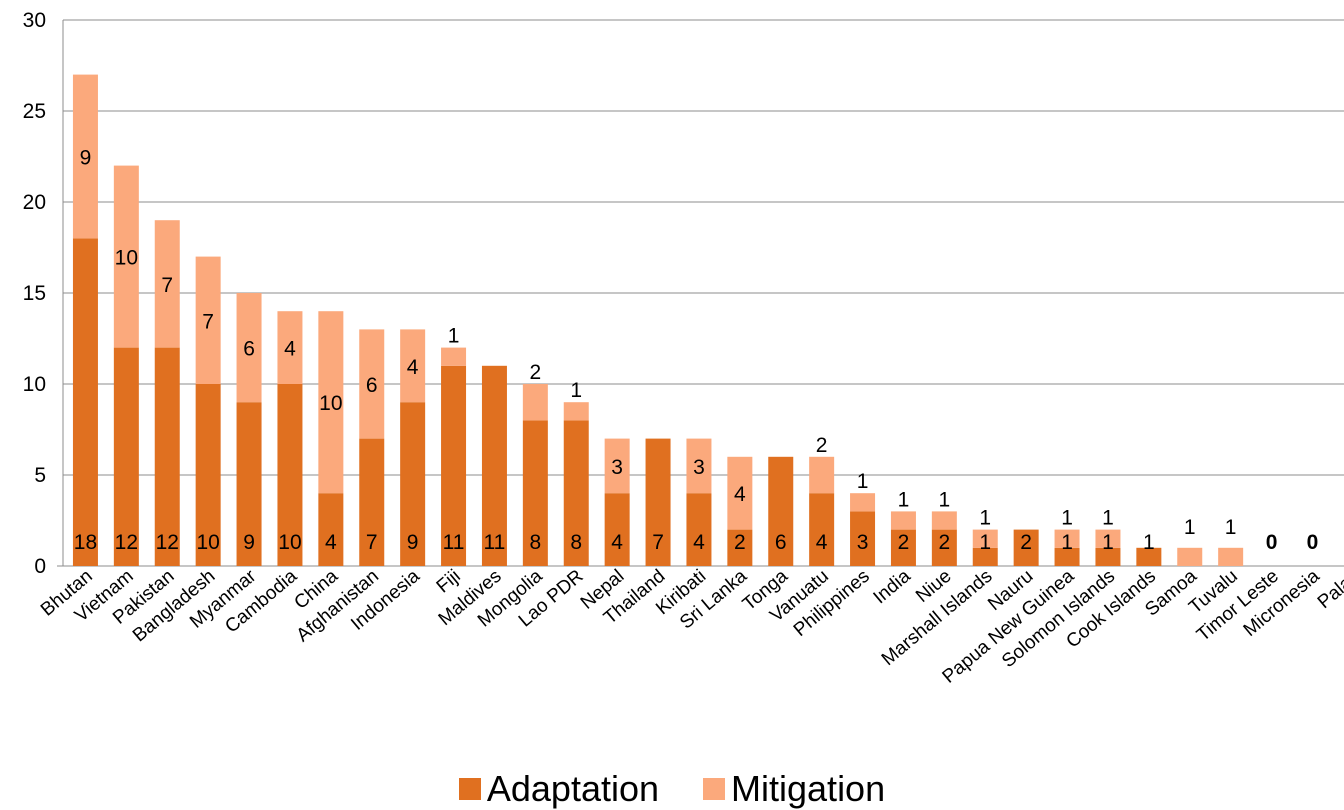 This screenshot has height=810, width=1344. What do you see at coordinates (573, 788) in the screenshot?
I see `legend-label-adaptation: Adaptation` at bounding box center [573, 788].